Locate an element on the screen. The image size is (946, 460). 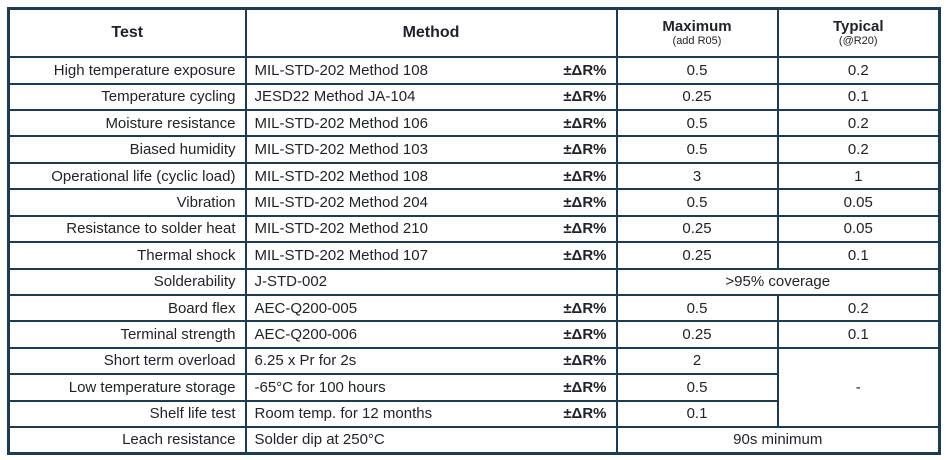
method-cell: Room temp. for 12 months ±ΔR% is located at coordinates (431, 413).